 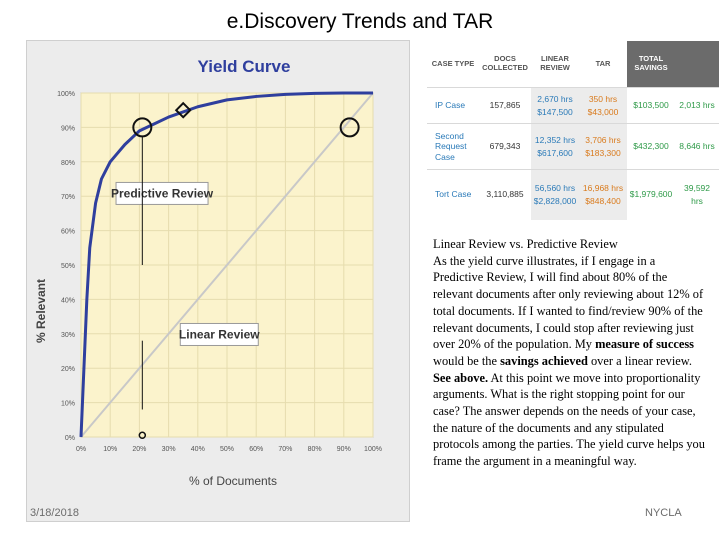 What do you see at coordinates (603, 146) in the screenshot?
I see `tar-cell: 3,706 hrs $183,300` at bounding box center [603, 146].